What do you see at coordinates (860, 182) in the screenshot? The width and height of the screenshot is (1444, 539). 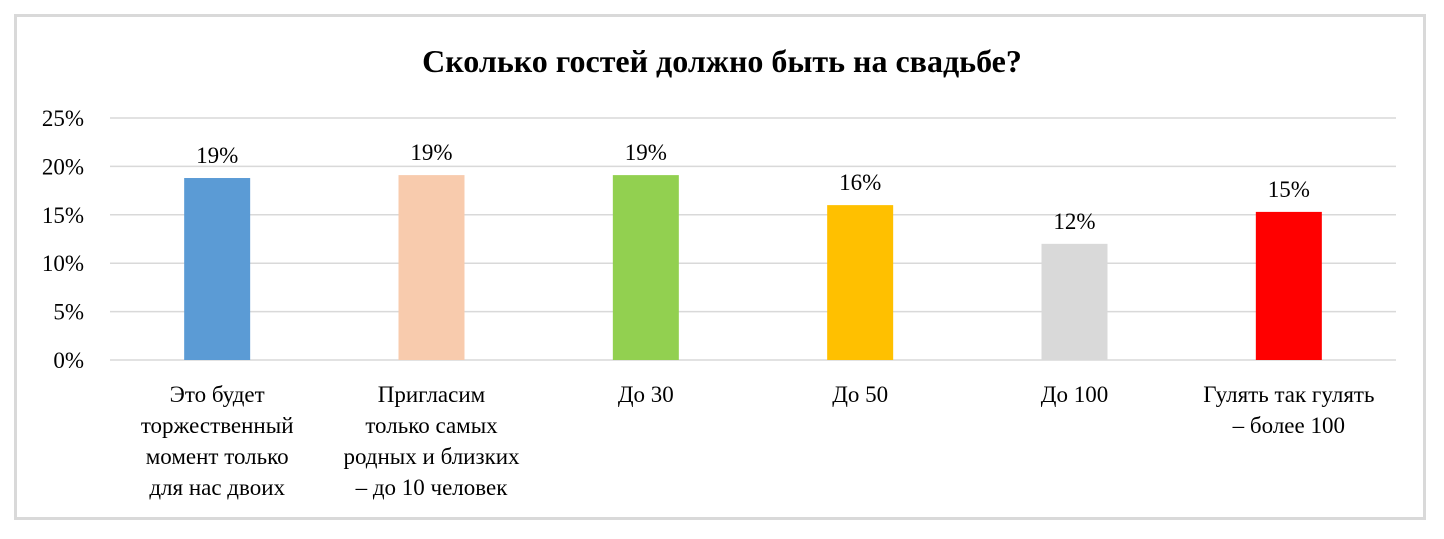 I see `data-label: 16%` at bounding box center [860, 182].